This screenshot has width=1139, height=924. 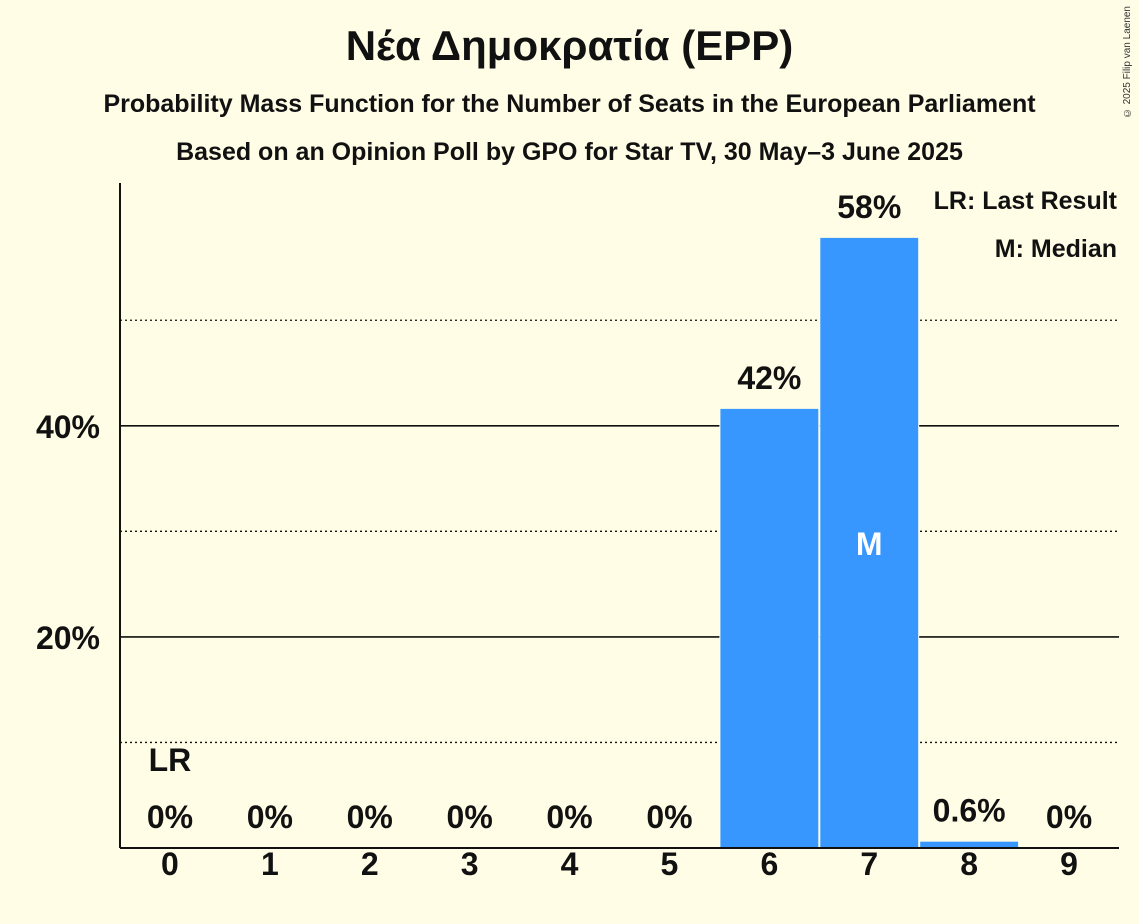 What do you see at coordinates (170, 864) in the screenshot?
I see `x-tick-label: 0` at bounding box center [170, 864].